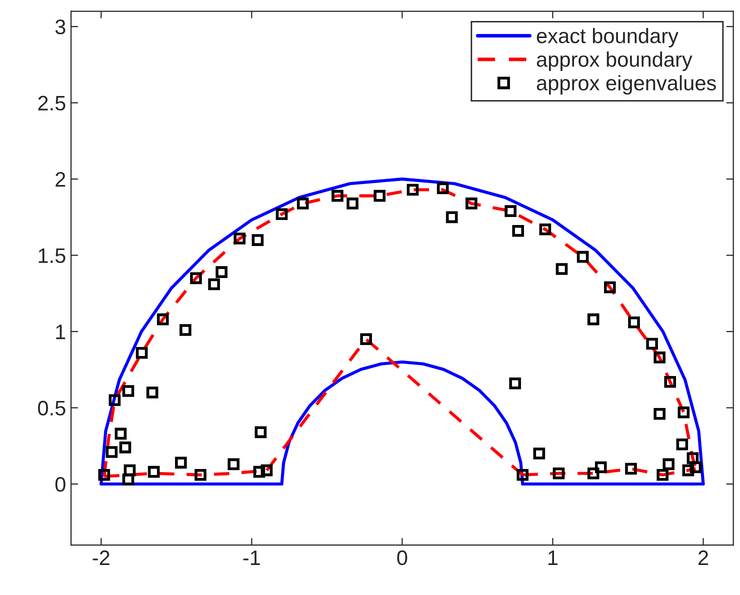  What do you see at coordinates (614, 61) in the screenshot?
I see `legend-label: approx boundary` at bounding box center [614, 61].